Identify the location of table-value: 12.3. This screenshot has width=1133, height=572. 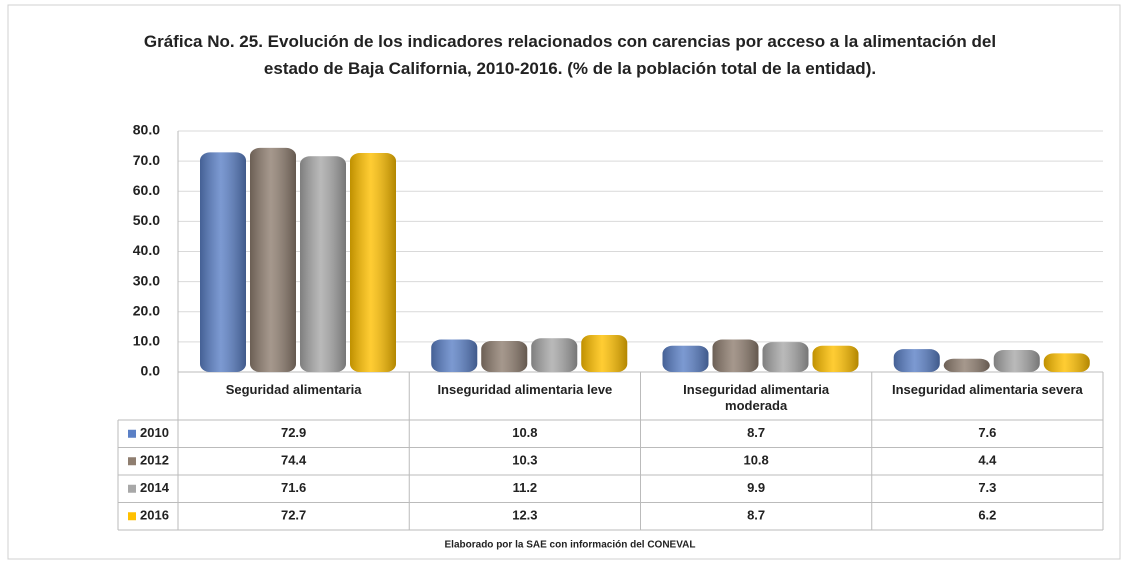
(524, 515).